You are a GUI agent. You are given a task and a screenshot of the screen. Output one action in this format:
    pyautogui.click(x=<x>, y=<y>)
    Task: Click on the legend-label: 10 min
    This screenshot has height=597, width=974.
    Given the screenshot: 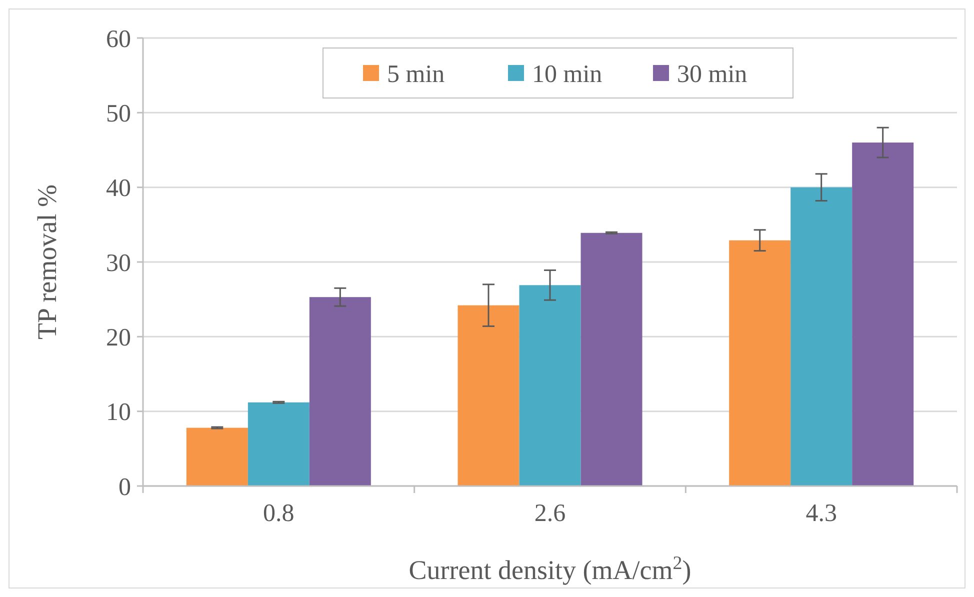 What is the action you would take?
    pyautogui.click(x=567, y=74)
    